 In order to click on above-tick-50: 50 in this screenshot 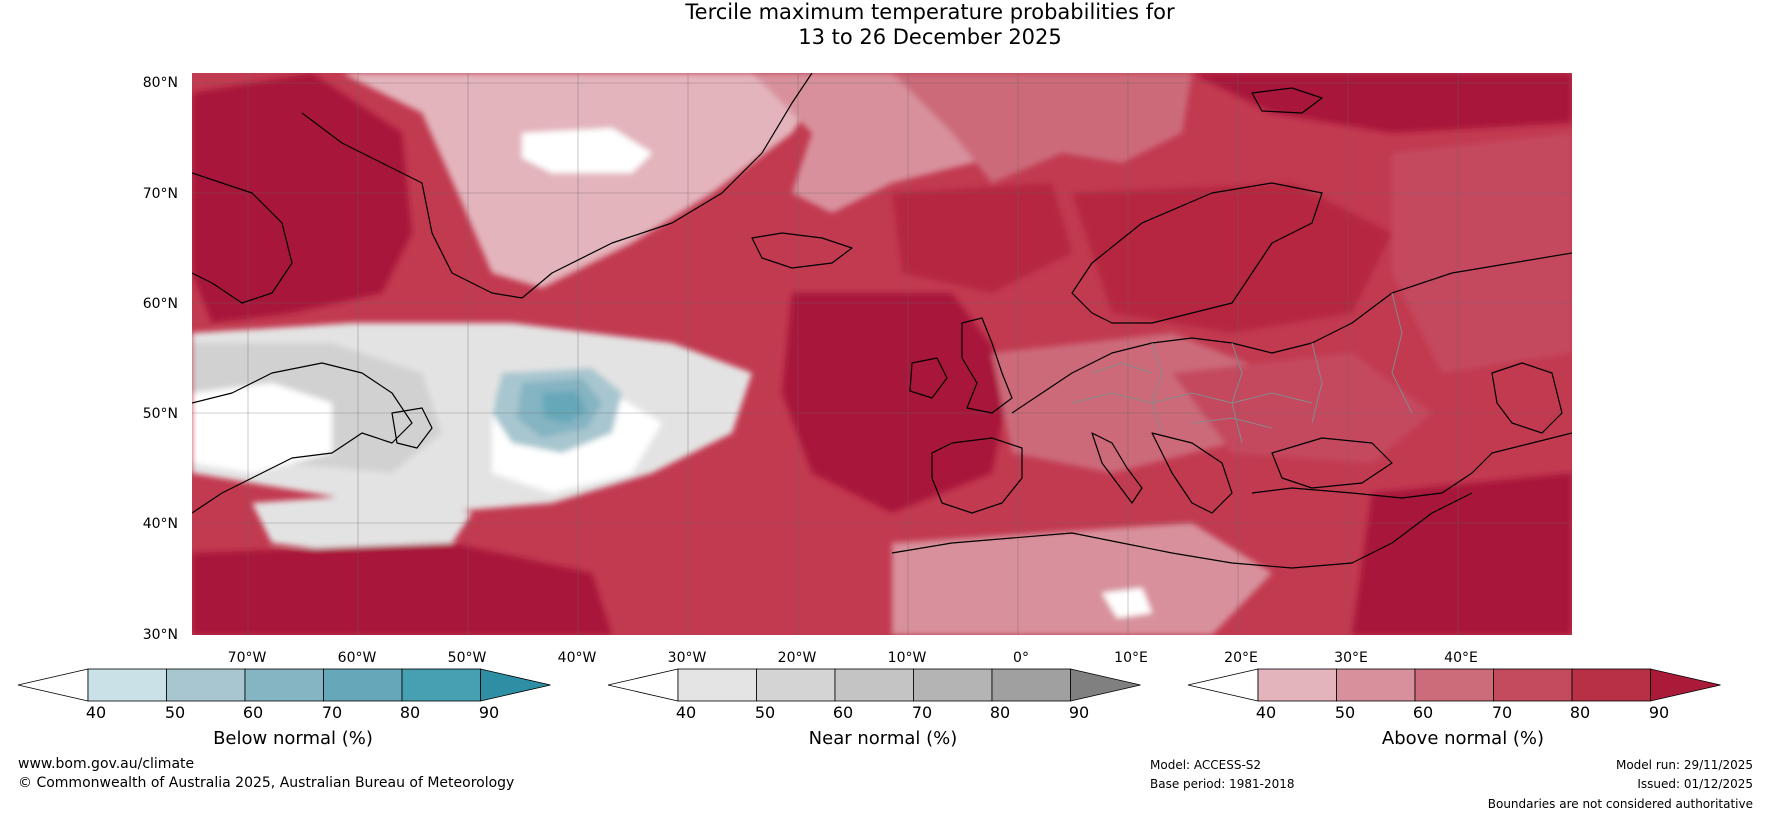, I will do `click(1345, 712)`.